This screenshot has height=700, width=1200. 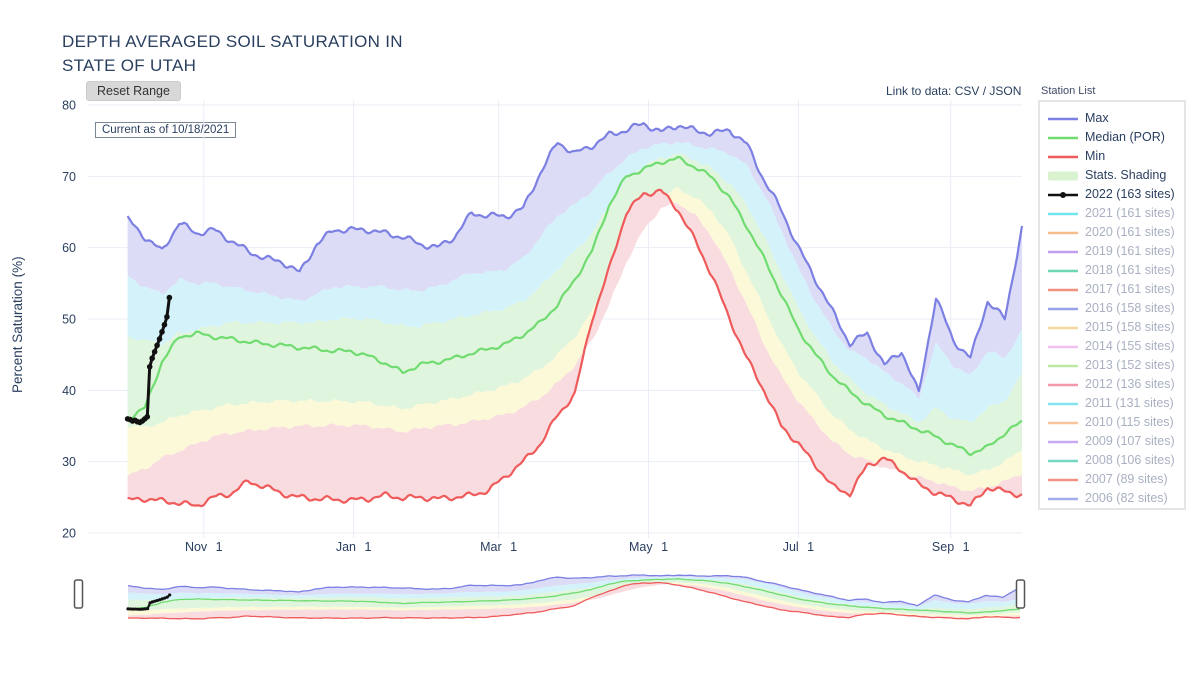 I want to click on rangeslider, so click(x=549, y=597).